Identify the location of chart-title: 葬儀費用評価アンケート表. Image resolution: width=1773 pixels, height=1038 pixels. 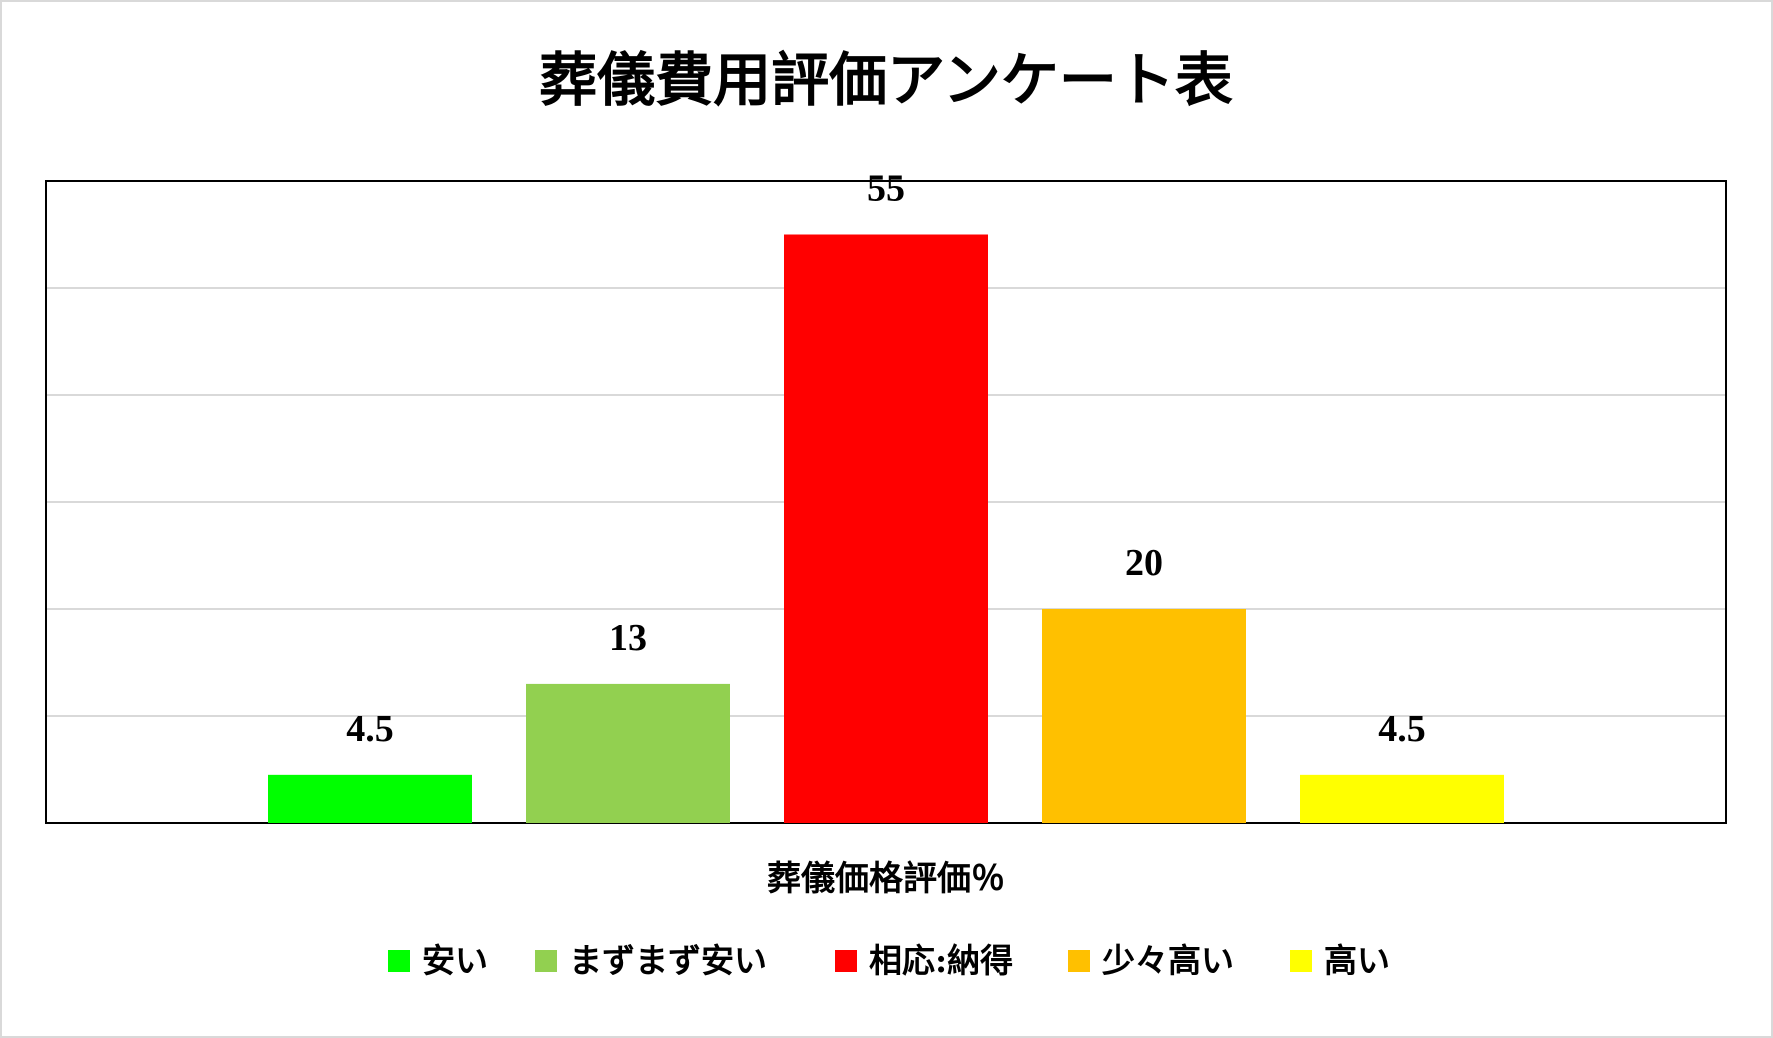
(886, 80).